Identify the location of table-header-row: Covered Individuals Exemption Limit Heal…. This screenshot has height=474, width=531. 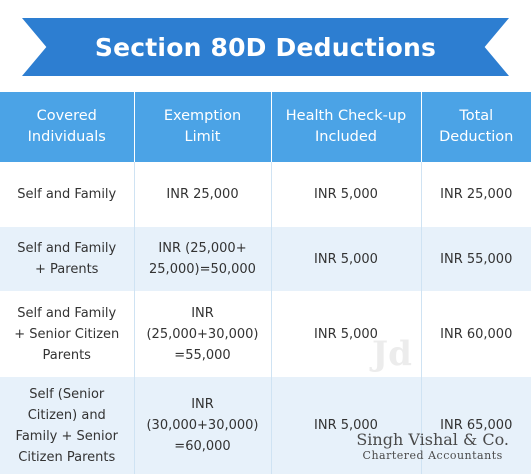
(265, 127).